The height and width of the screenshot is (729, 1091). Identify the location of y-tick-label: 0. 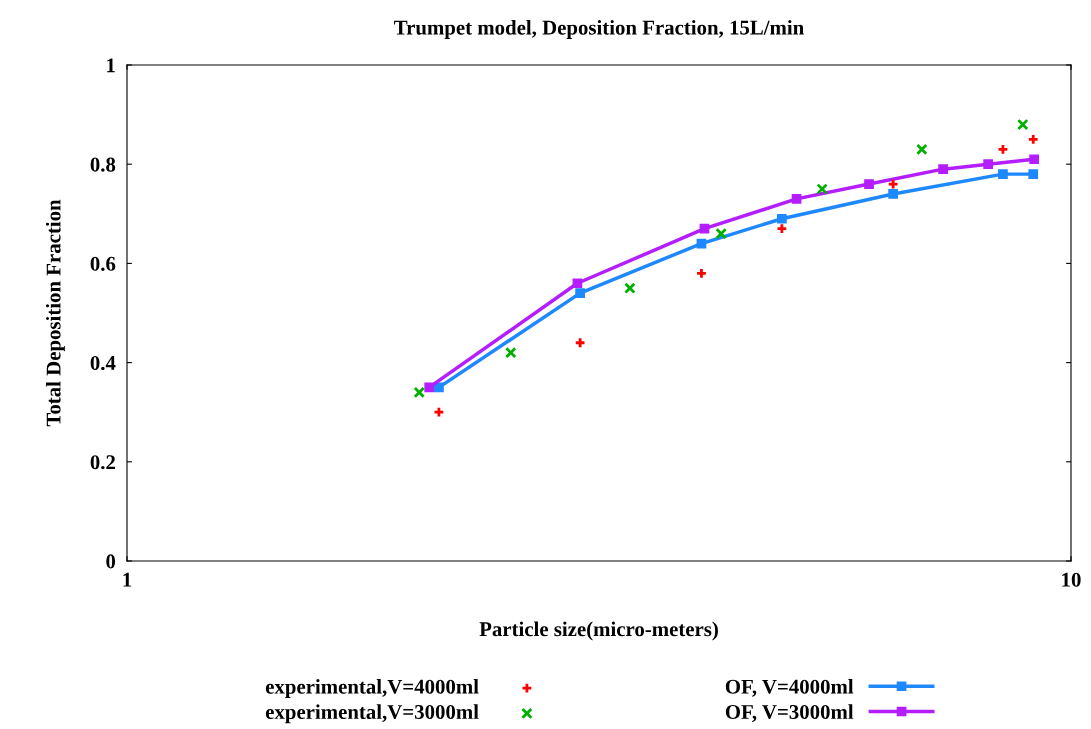
(111, 561).